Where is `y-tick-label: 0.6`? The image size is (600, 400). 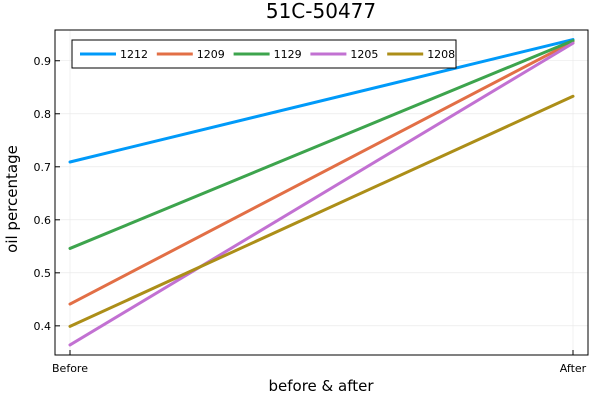 y-tick-label: 0.6 is located at coordinates (43, 220).